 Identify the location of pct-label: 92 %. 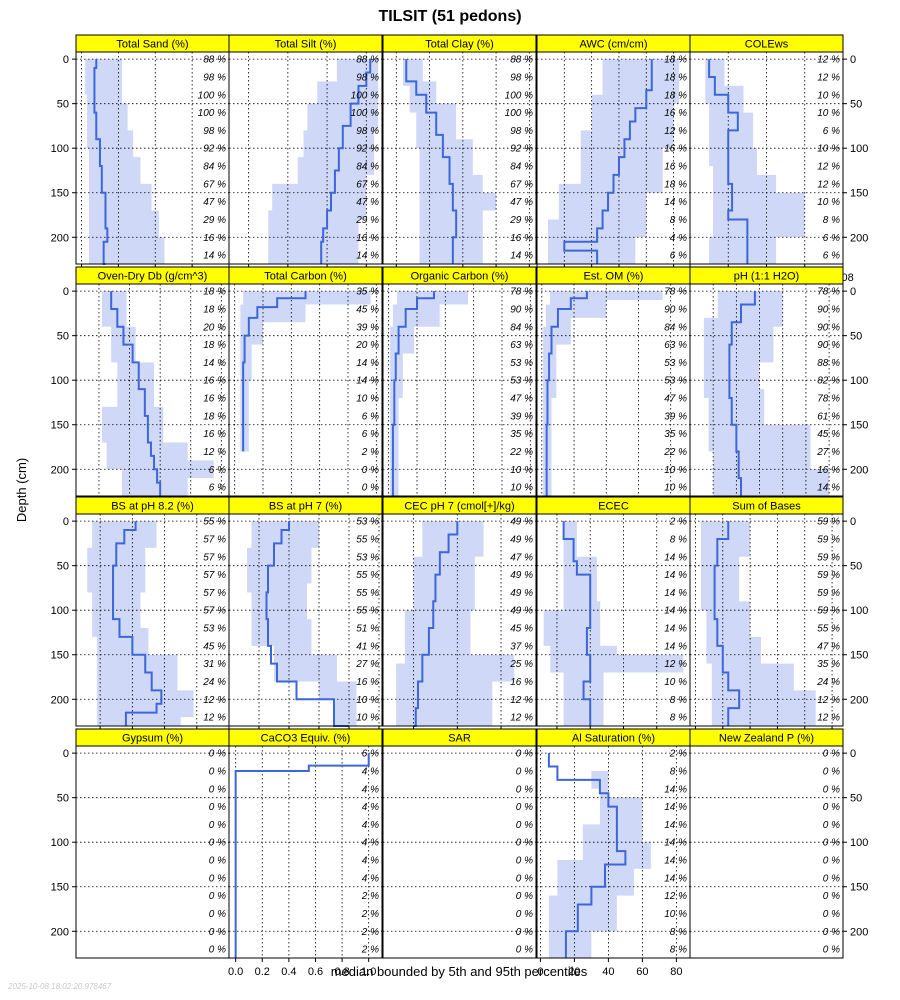
(521, 149).